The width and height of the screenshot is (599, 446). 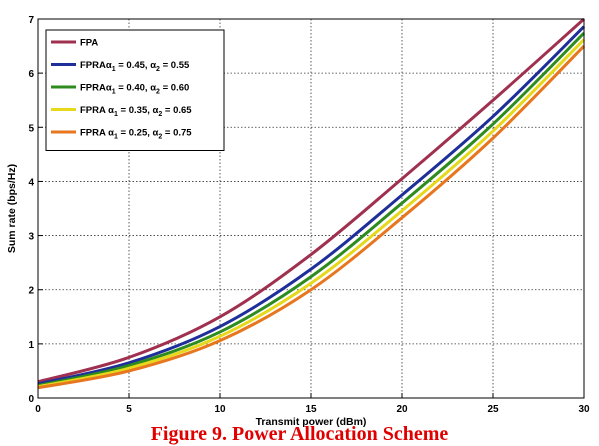 I want to click on legend-label-3: FPRAα1 = 0.40, α2 = 0.60, so click(x=134, y=89).